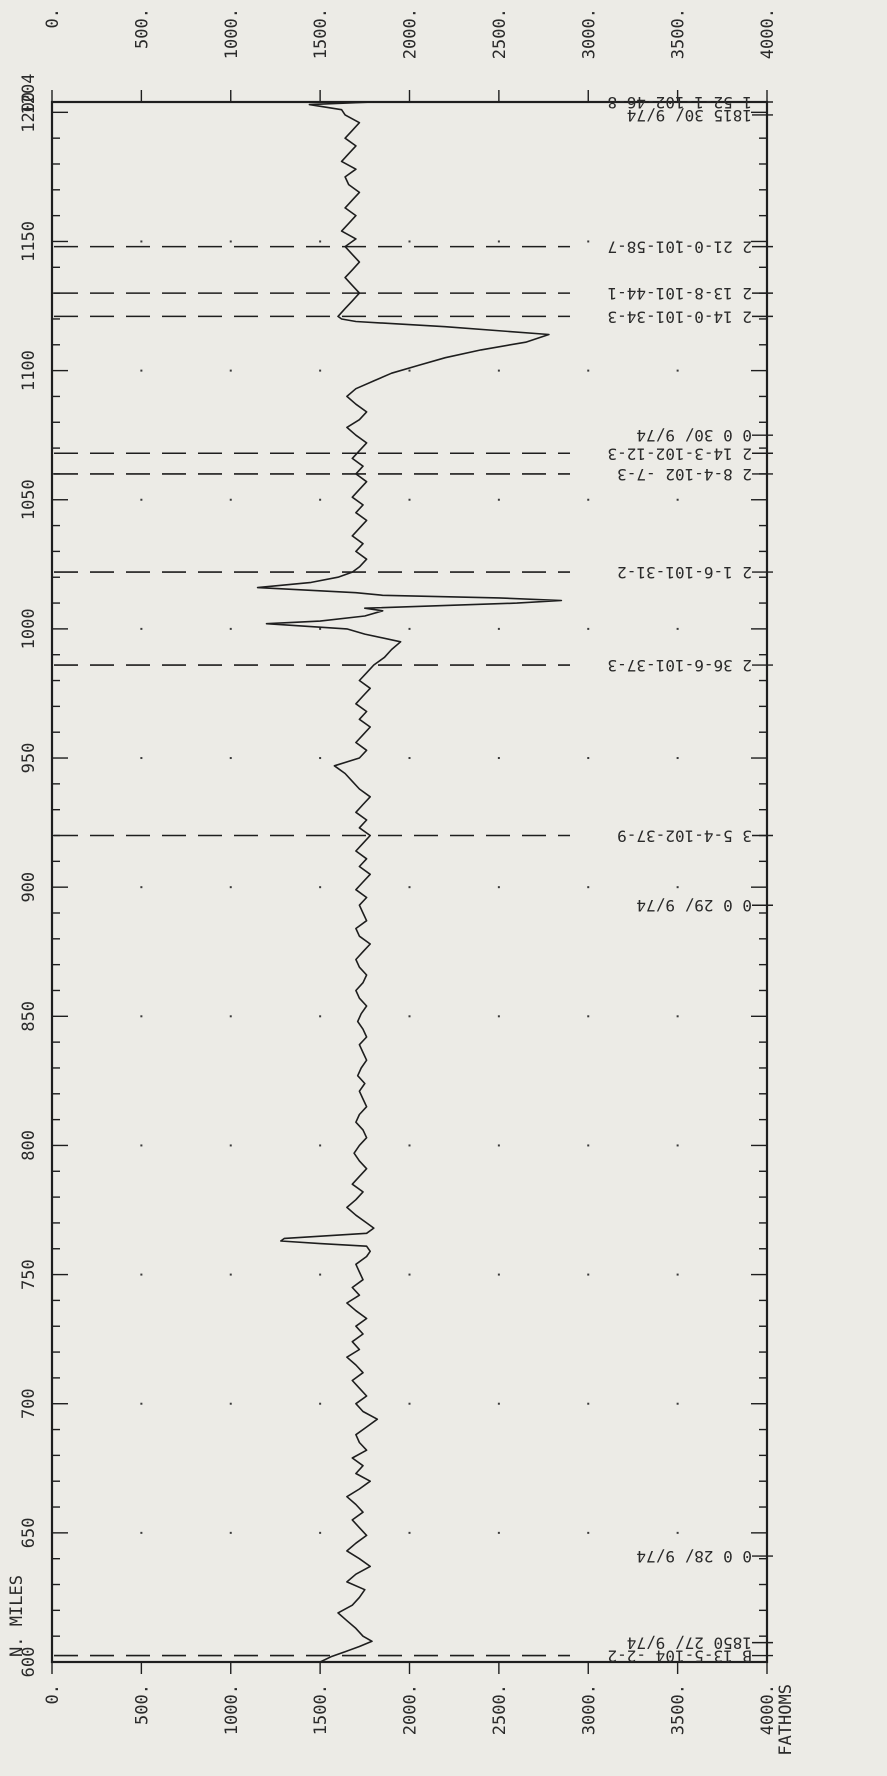  Describe the element at coordinates (680, 293) in the screenshot. I see `annotation-label: 2 13-8-101-44-1` at that location.